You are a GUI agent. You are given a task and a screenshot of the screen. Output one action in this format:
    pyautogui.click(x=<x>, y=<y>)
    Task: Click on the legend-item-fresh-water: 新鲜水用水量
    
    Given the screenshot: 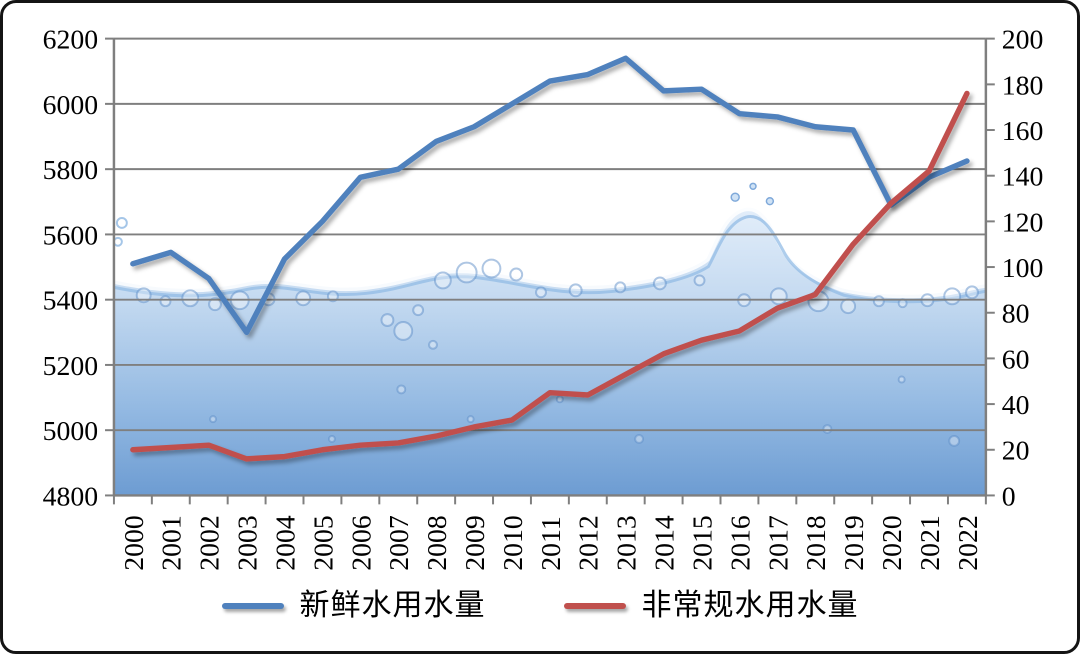 What is the action you would take?
    pyautogui.click(x=353, y=605)
    